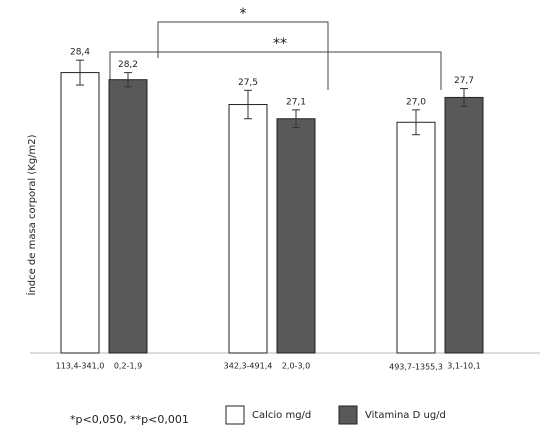 Image resolution: width=556 pixels, height=437 pixels. Describe the element at coordinates (296, 102) in the screenshot. I see `value-label: 27,1` at that location.